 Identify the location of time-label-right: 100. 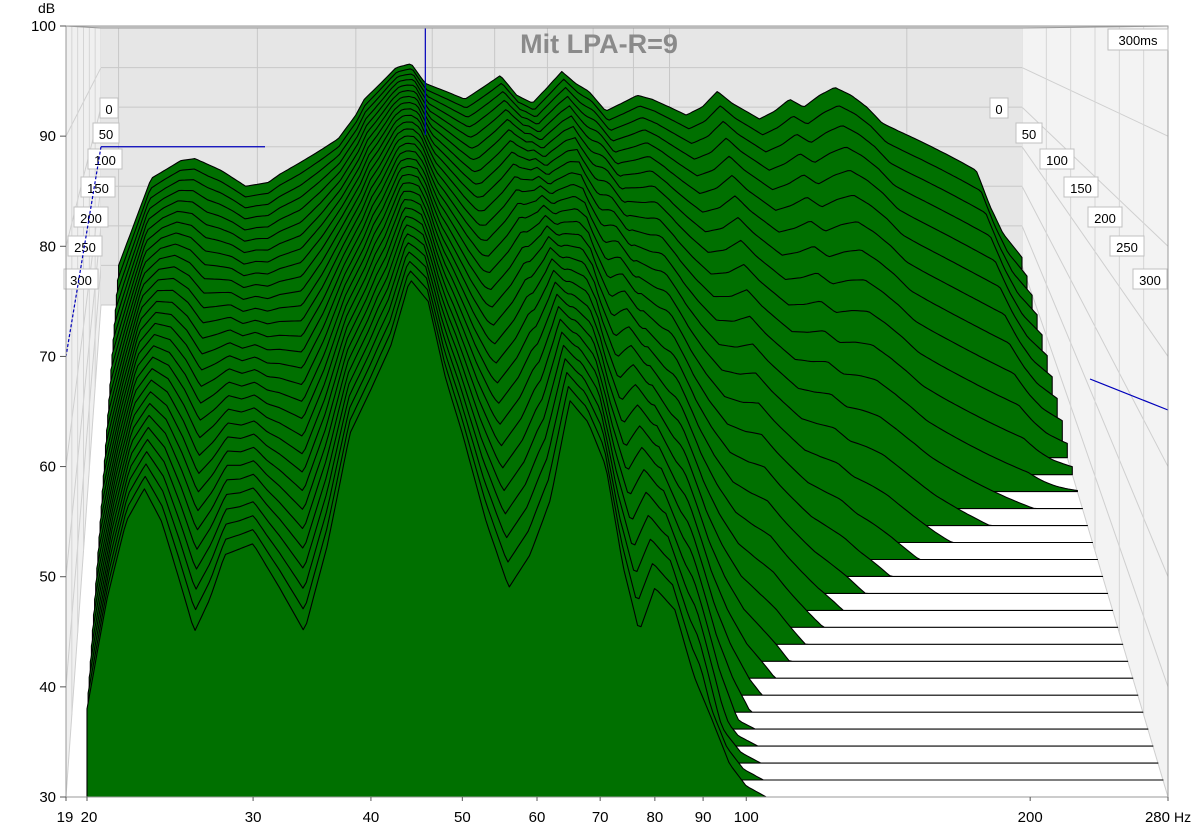
(1057, 159).